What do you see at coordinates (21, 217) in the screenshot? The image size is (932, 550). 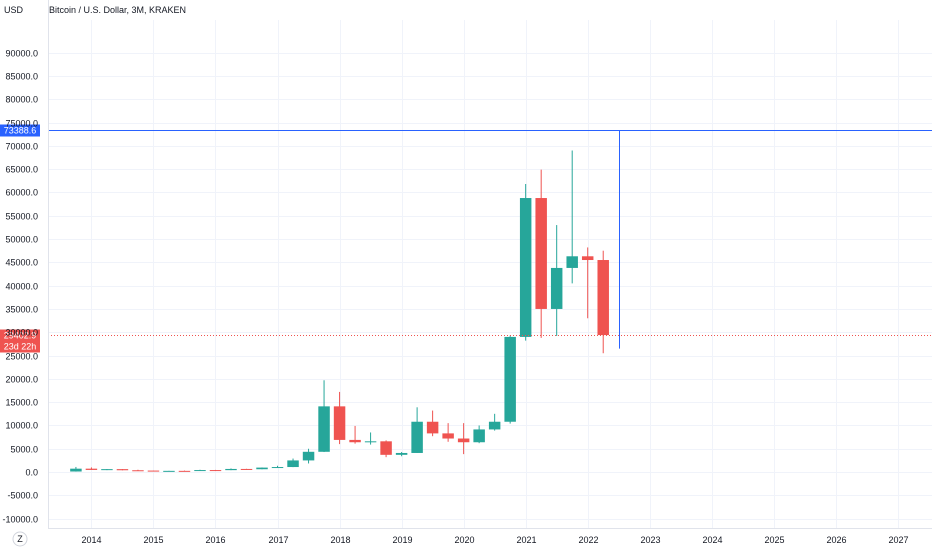 I see `y-tick-label: 55000.0` at bounding box center [21, 217].